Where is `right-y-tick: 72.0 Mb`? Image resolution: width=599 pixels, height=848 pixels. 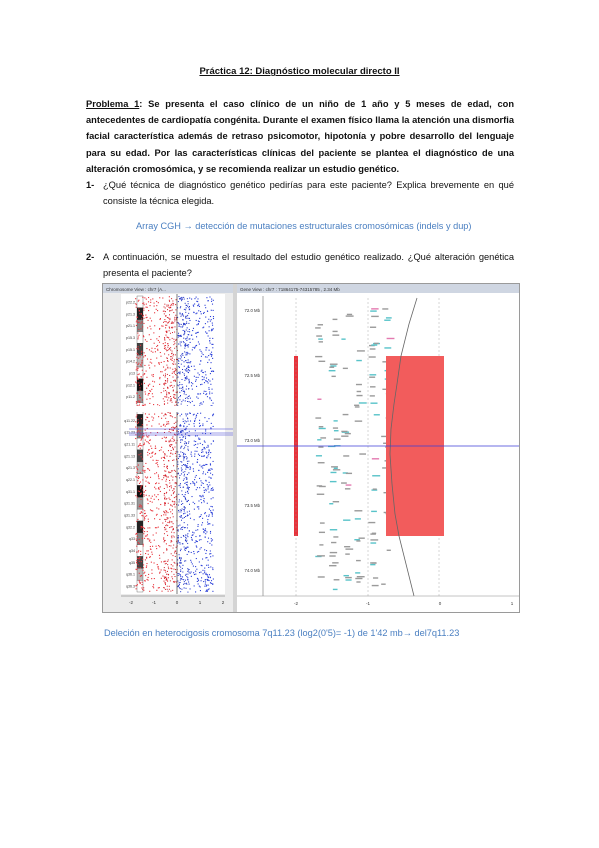
right-y-tick: 72.0 Mb is located at coordinates (252, 310).